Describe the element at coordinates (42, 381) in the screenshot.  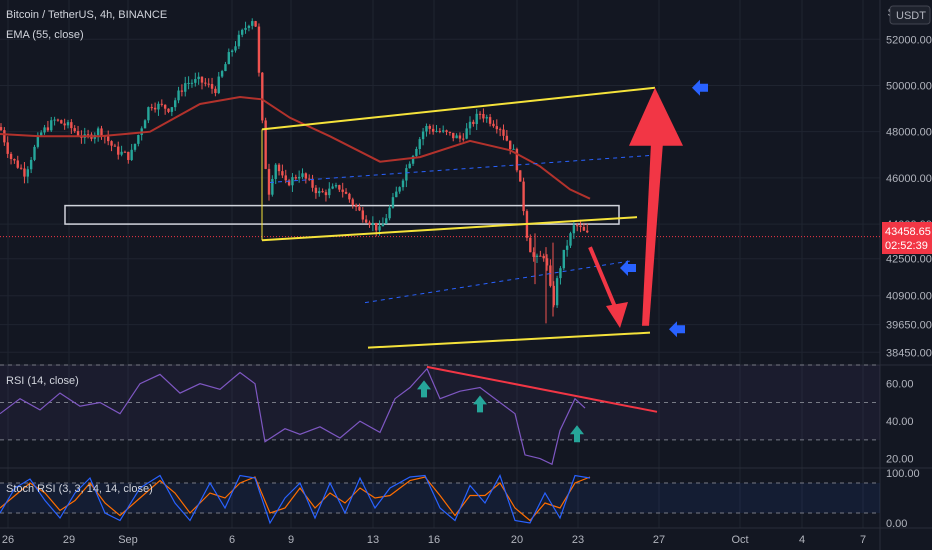
I see `rsi-indicator-label: RSI (14, close)` at that location.